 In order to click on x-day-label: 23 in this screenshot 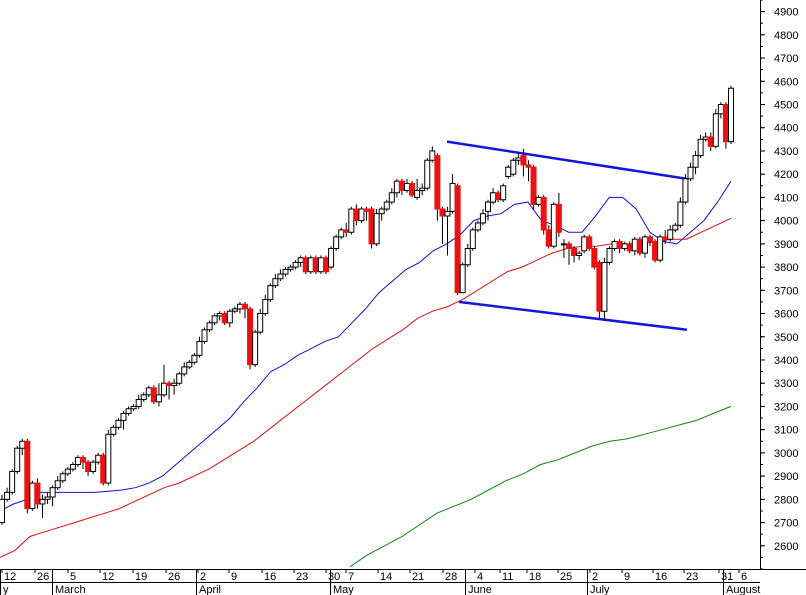, I will do `click(302, 577)`.